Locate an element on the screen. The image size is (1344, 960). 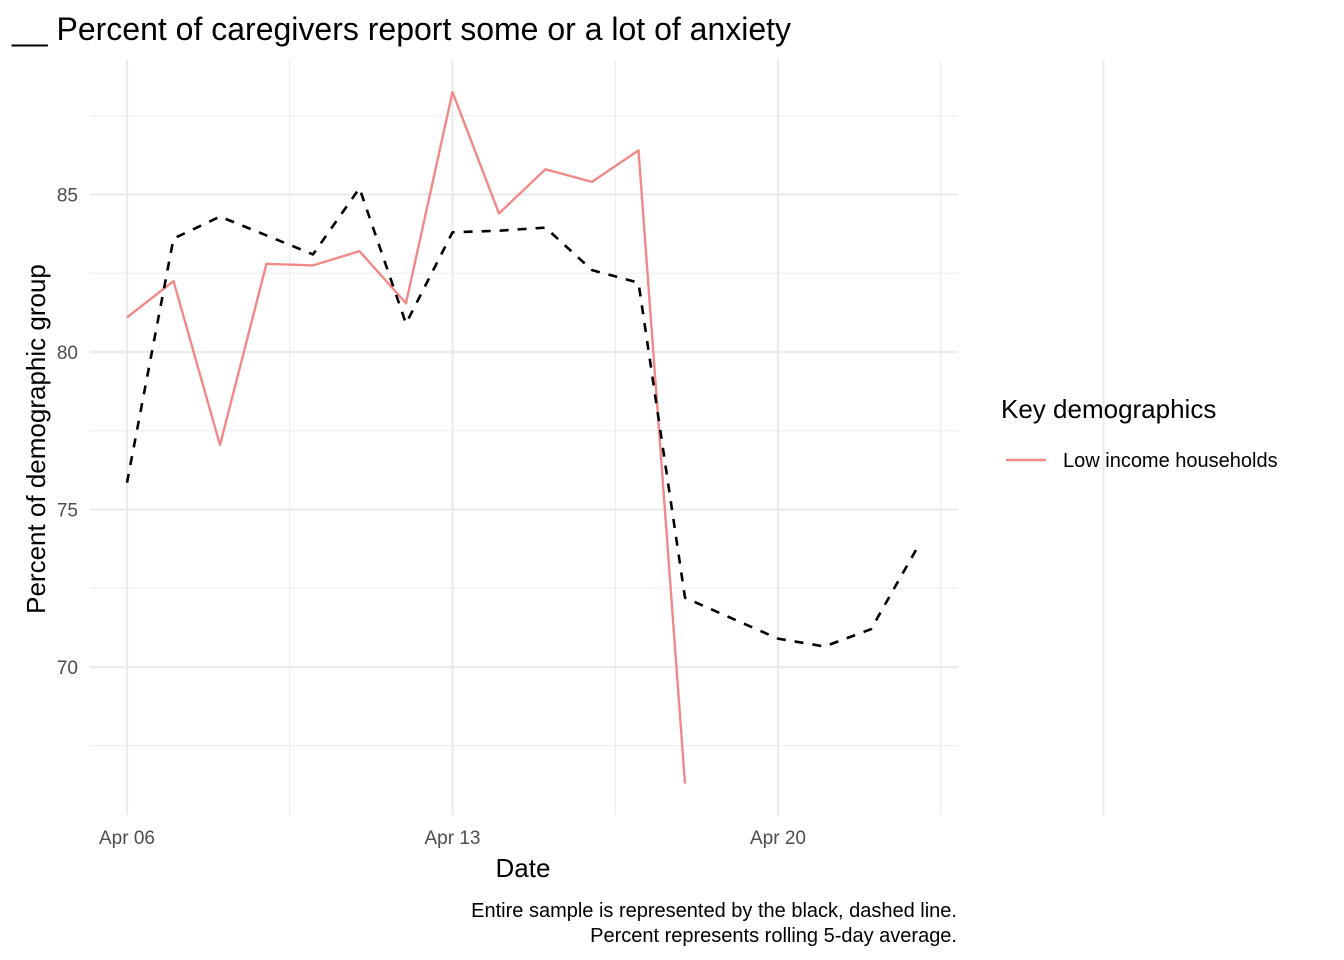
legend: Key demographics Low income households is located at coordinates (1139, 433).